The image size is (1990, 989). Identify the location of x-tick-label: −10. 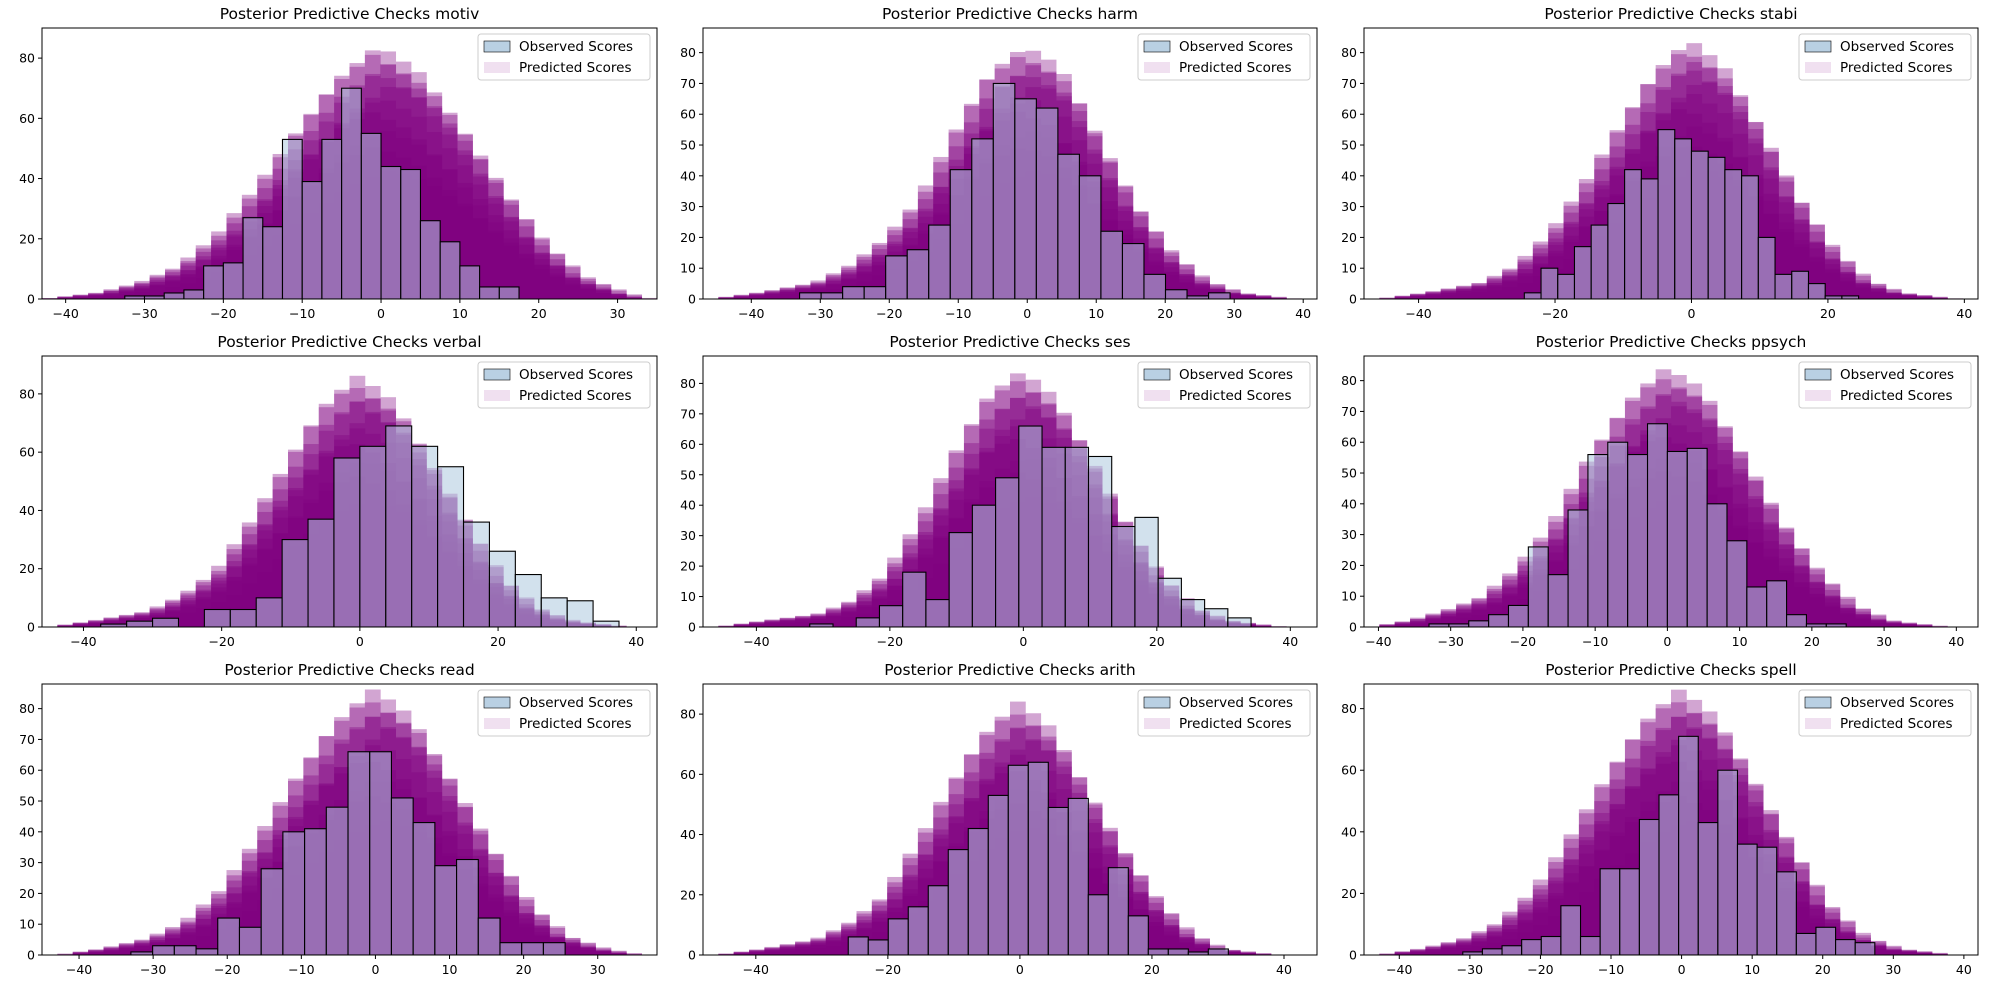
(958, 313).